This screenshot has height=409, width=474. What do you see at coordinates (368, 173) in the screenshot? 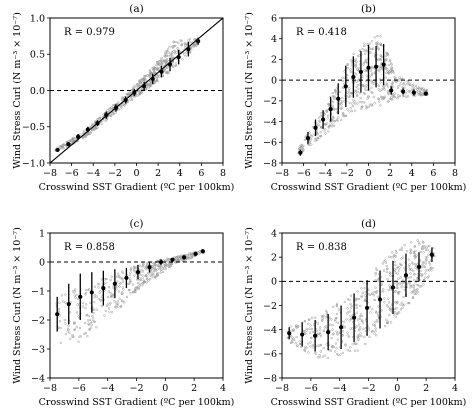
I see `x-tick-label: 0` at bounding box center [368, 173].